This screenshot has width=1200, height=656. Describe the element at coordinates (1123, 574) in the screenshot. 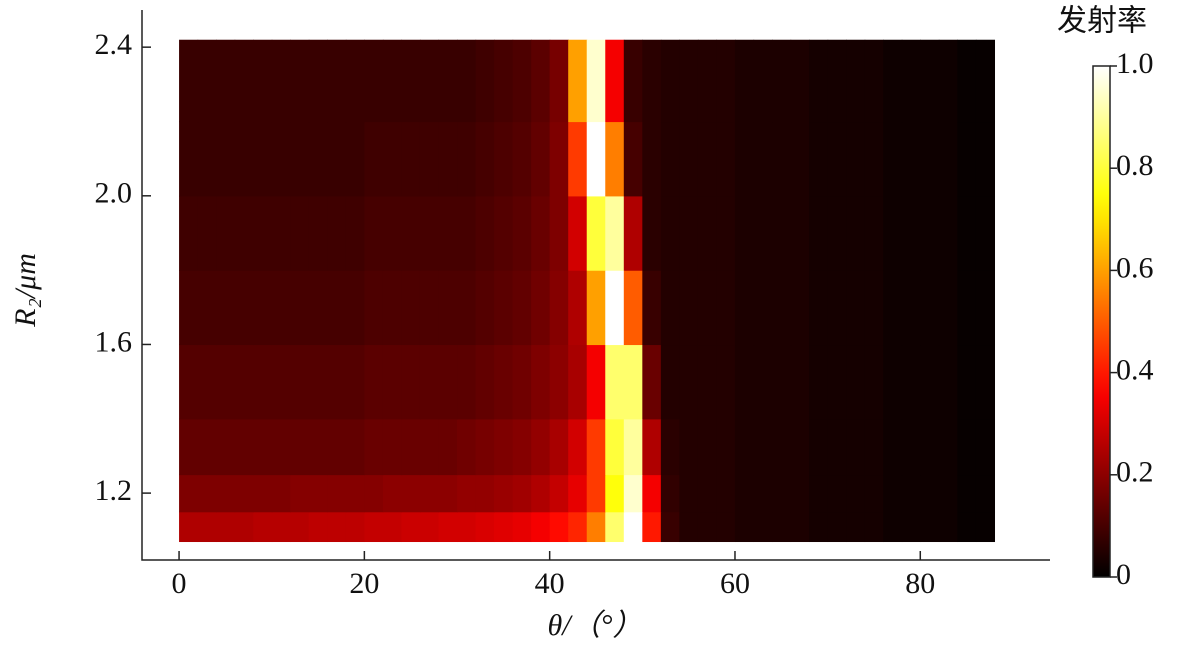

I see `colorbar-tick-label: 0` at that location.